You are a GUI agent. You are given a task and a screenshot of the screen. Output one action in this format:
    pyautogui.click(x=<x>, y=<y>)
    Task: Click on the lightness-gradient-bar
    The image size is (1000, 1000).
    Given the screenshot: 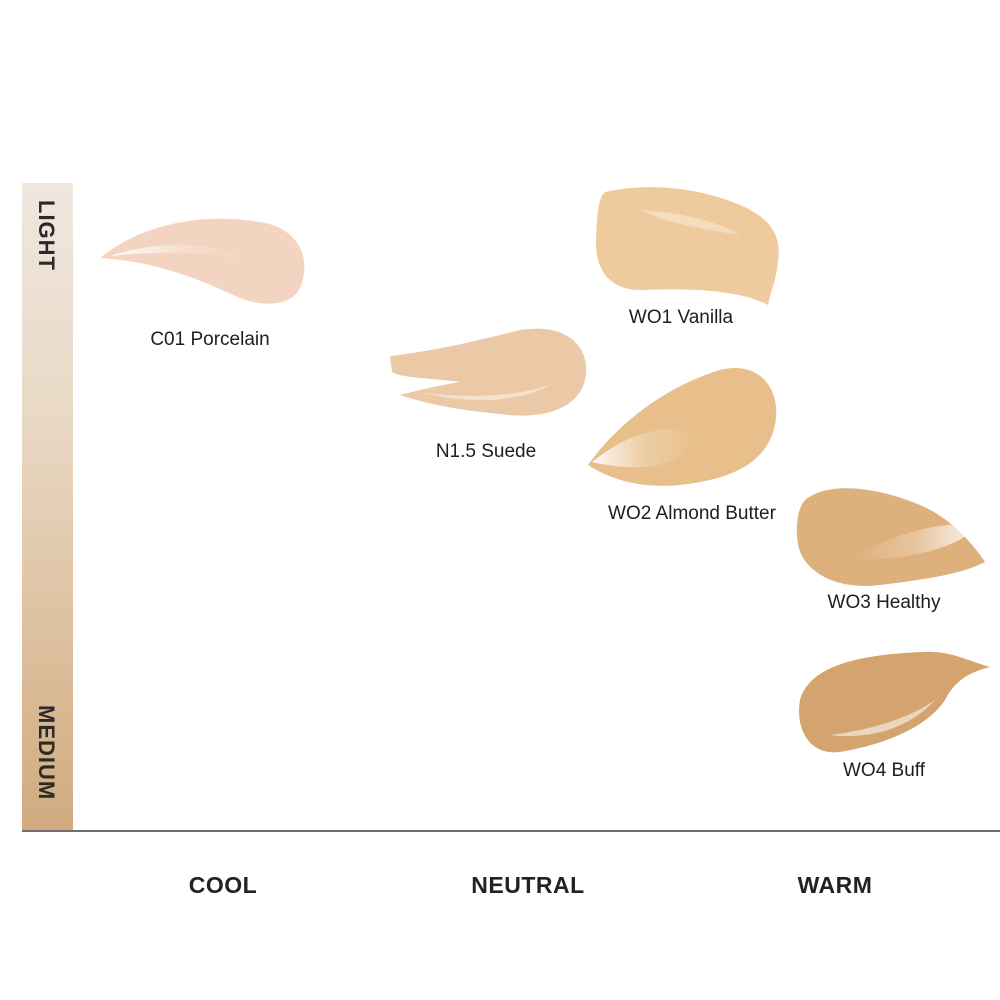 What is the action you would take?
    pyautogui.click(x=47, y=507)
    